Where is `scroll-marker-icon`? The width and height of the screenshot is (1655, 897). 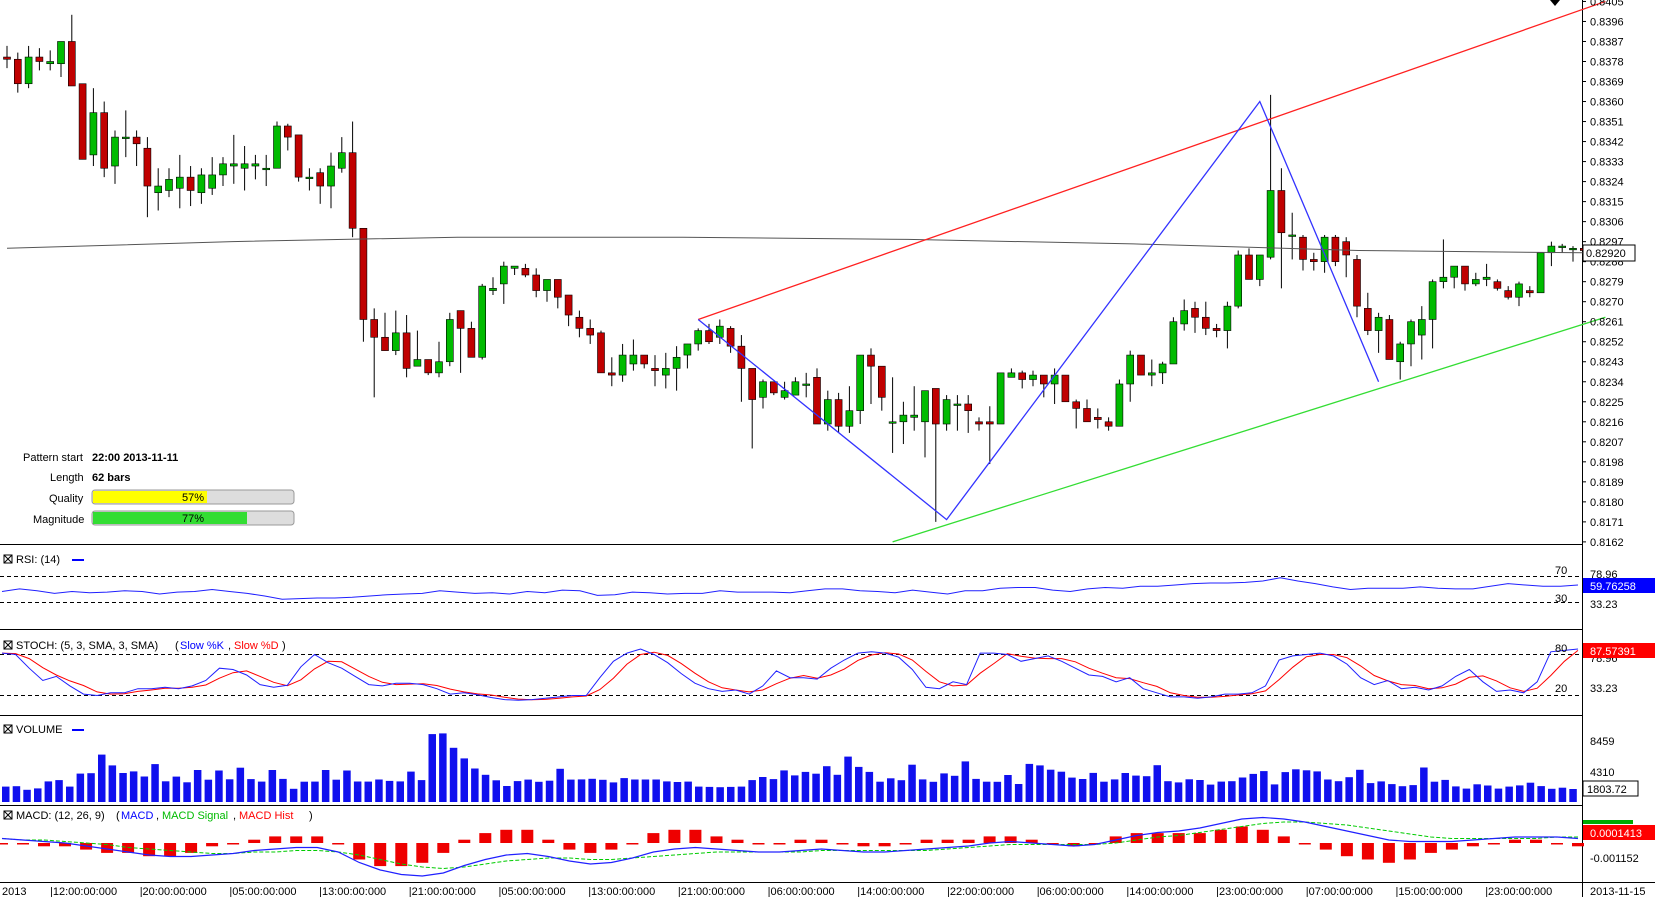
scroll-marker-icon is located at coordinates (1555, 3).